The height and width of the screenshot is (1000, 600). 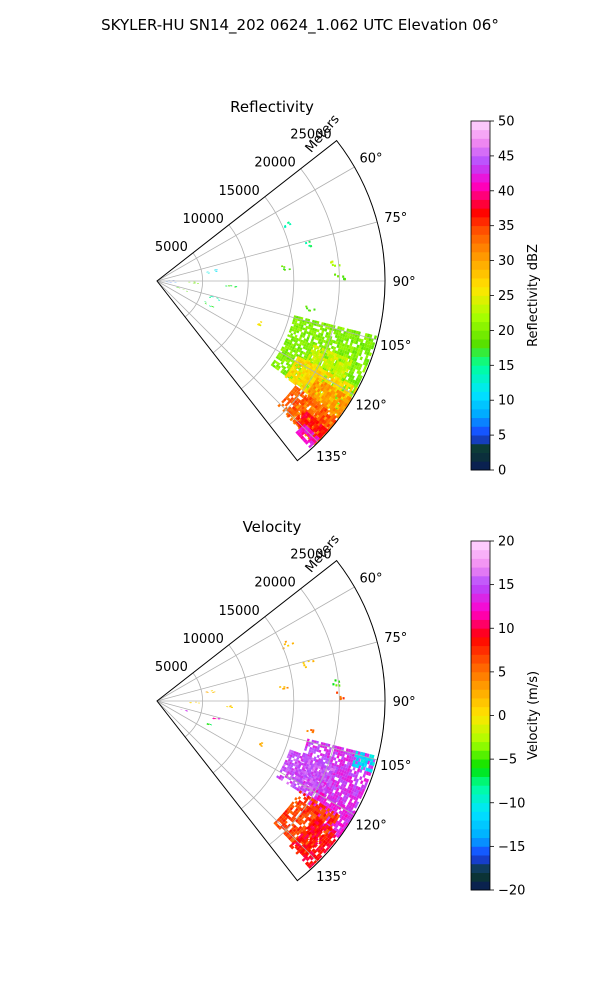 I want to click on reflectivity-echo-layer, so click(x=269, y=335).